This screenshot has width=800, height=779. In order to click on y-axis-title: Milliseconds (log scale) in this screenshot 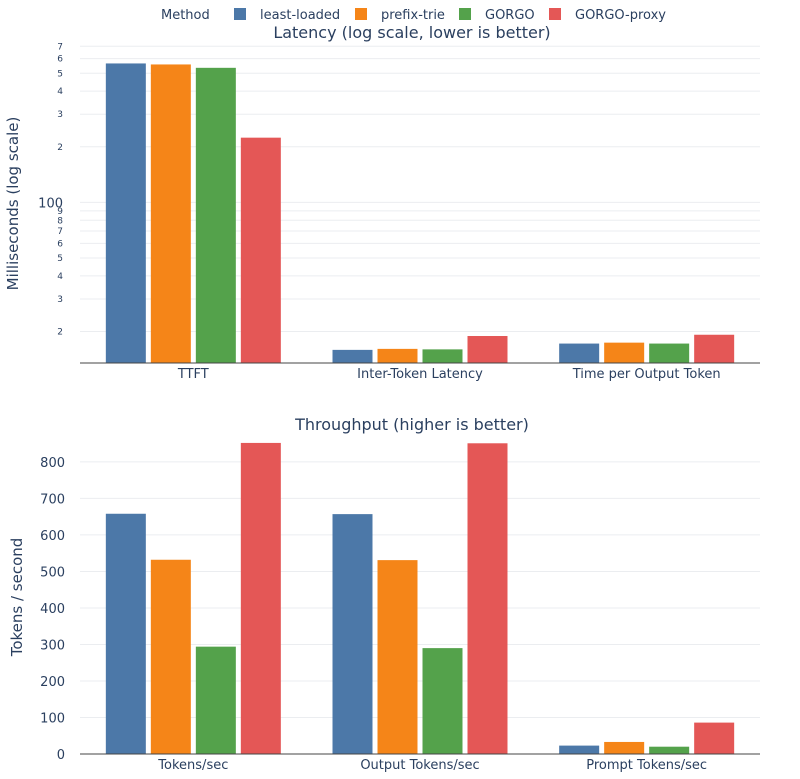, I will do `click(13, 204)`.